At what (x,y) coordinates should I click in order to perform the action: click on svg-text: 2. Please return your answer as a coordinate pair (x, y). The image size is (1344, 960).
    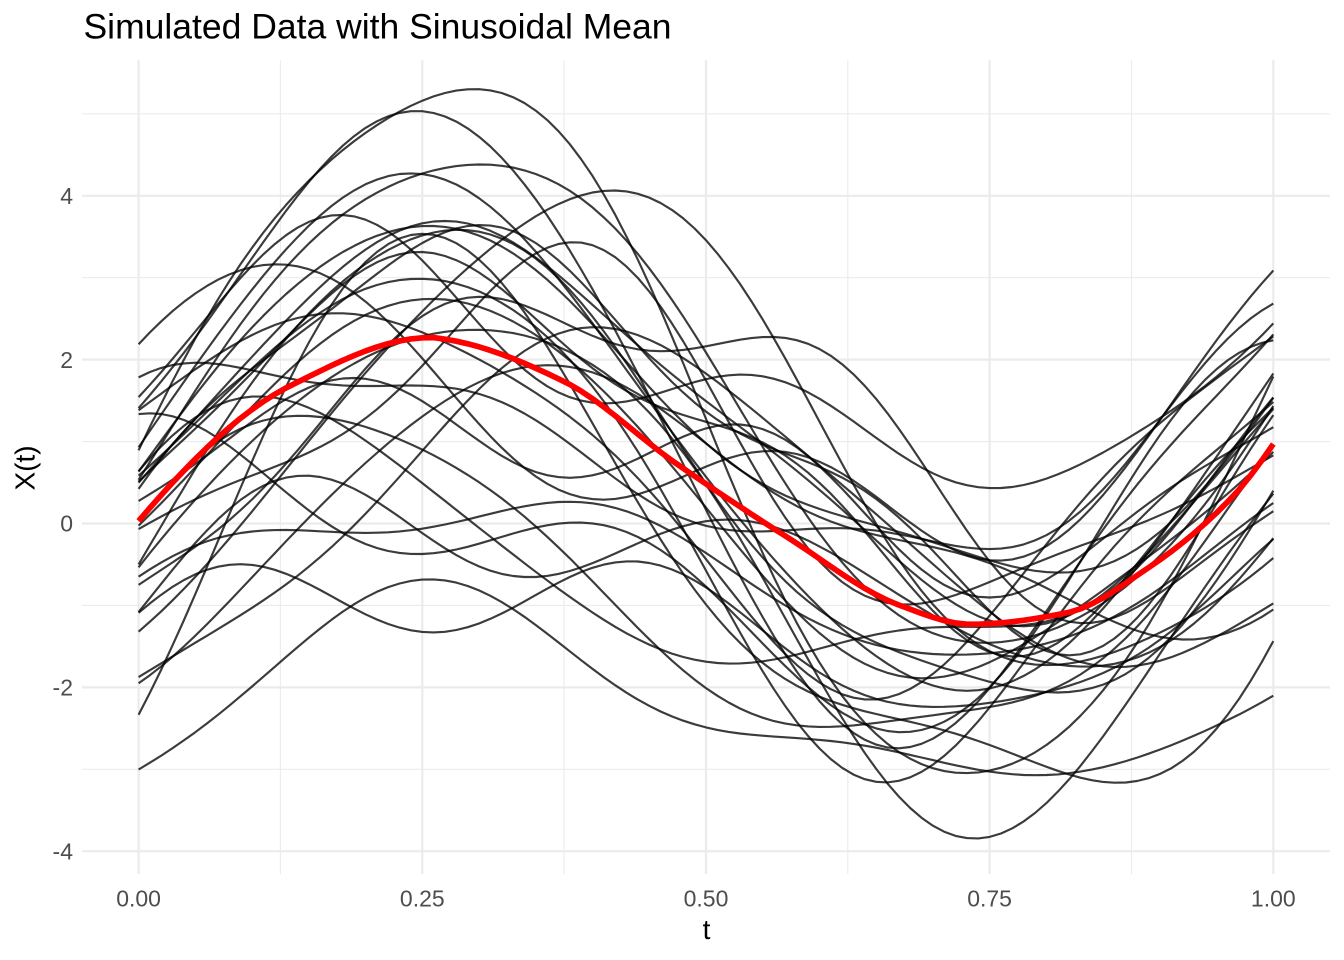
    Looking at the image, I should click on (66, 360).